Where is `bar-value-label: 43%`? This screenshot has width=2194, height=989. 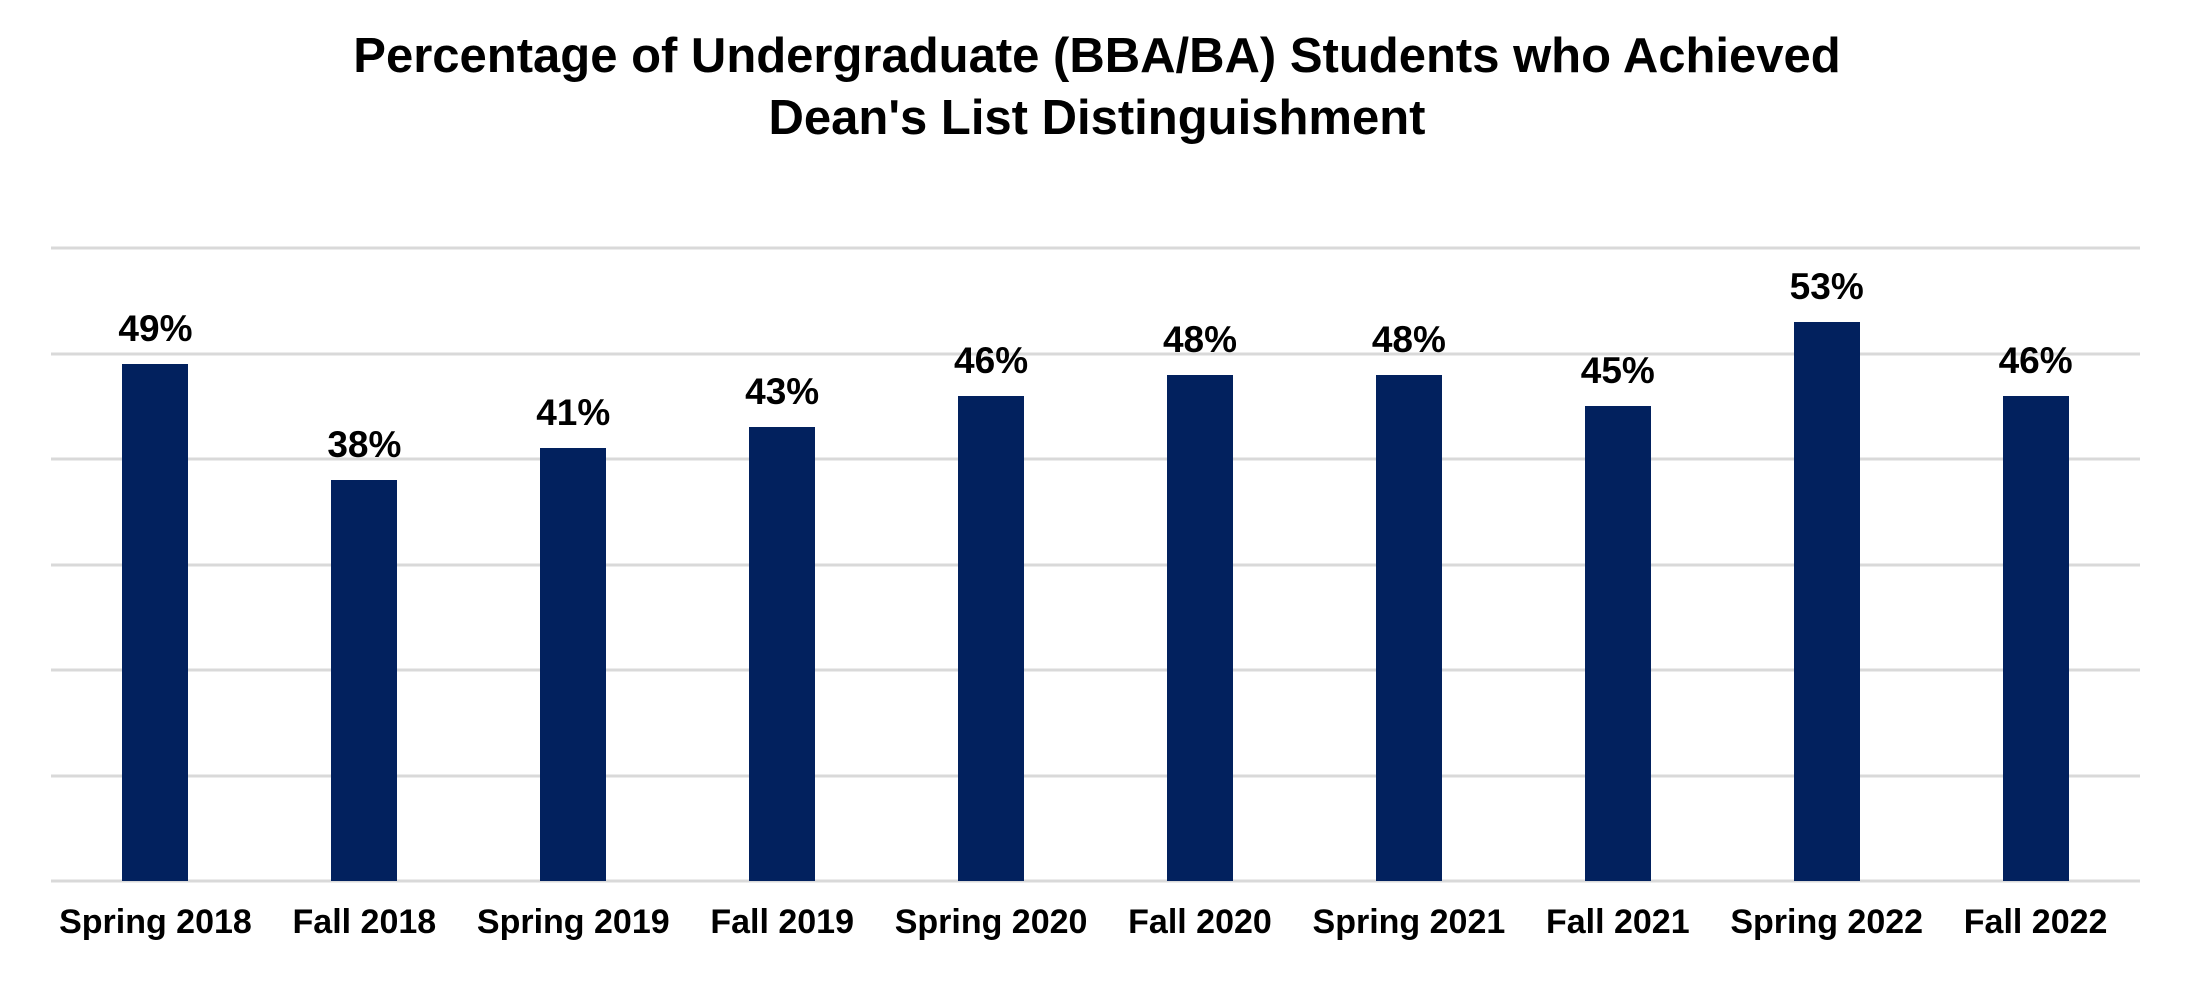 bar-value-label: 43% is located at coordinates (782, 392).